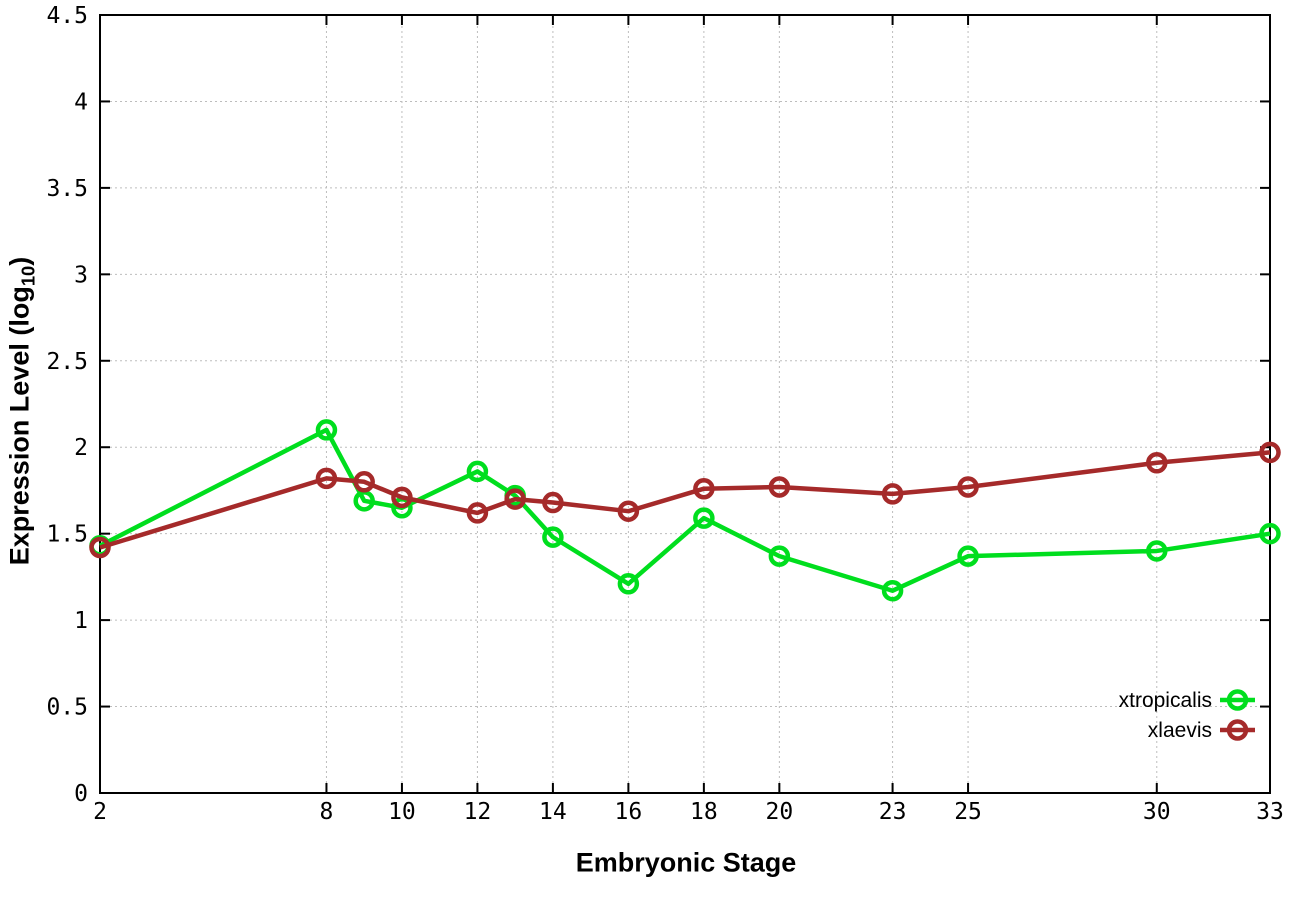 This screenshot has height=907, width=1296. What do you see at coordinates (19, 261) in the screenshot?
I see `y-axis-label-close: )` at bounding box center [19, 261].